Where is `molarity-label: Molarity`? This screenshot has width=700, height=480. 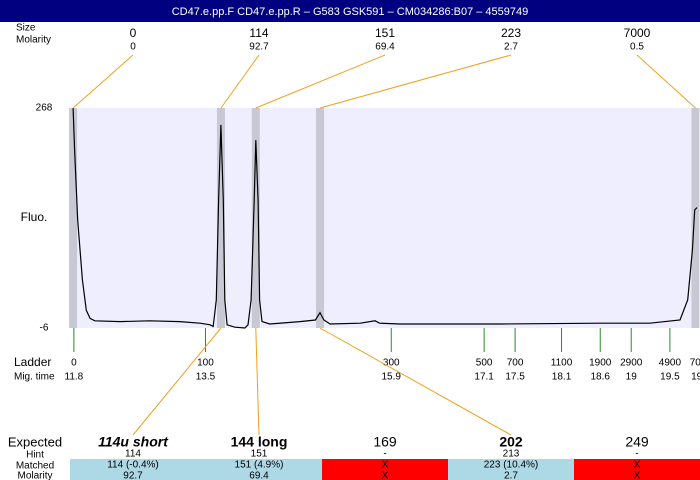 molarity-label: Molarity is located at coordinates (33, 40).